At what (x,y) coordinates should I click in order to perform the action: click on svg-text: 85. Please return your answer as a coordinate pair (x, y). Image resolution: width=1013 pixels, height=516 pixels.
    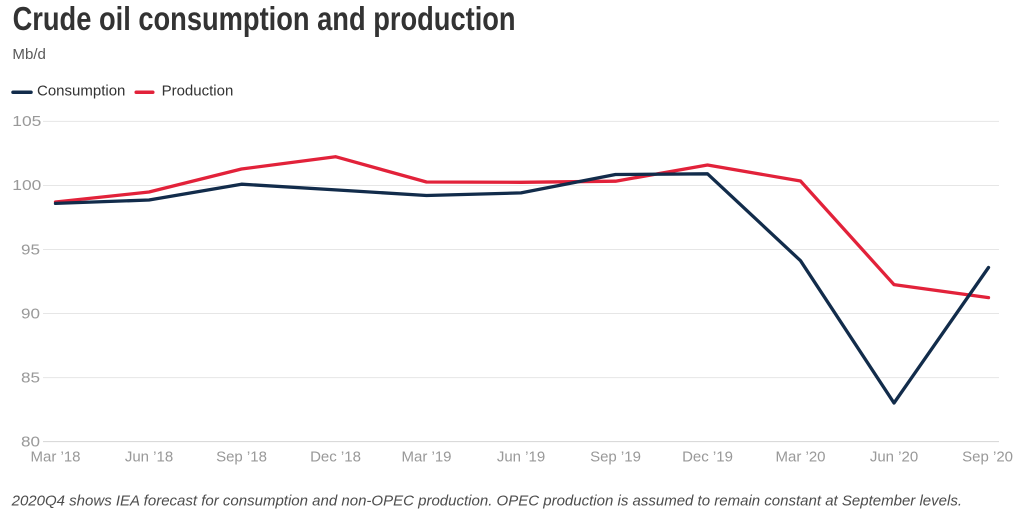
    Looking at the image, I should click on (30, 377).